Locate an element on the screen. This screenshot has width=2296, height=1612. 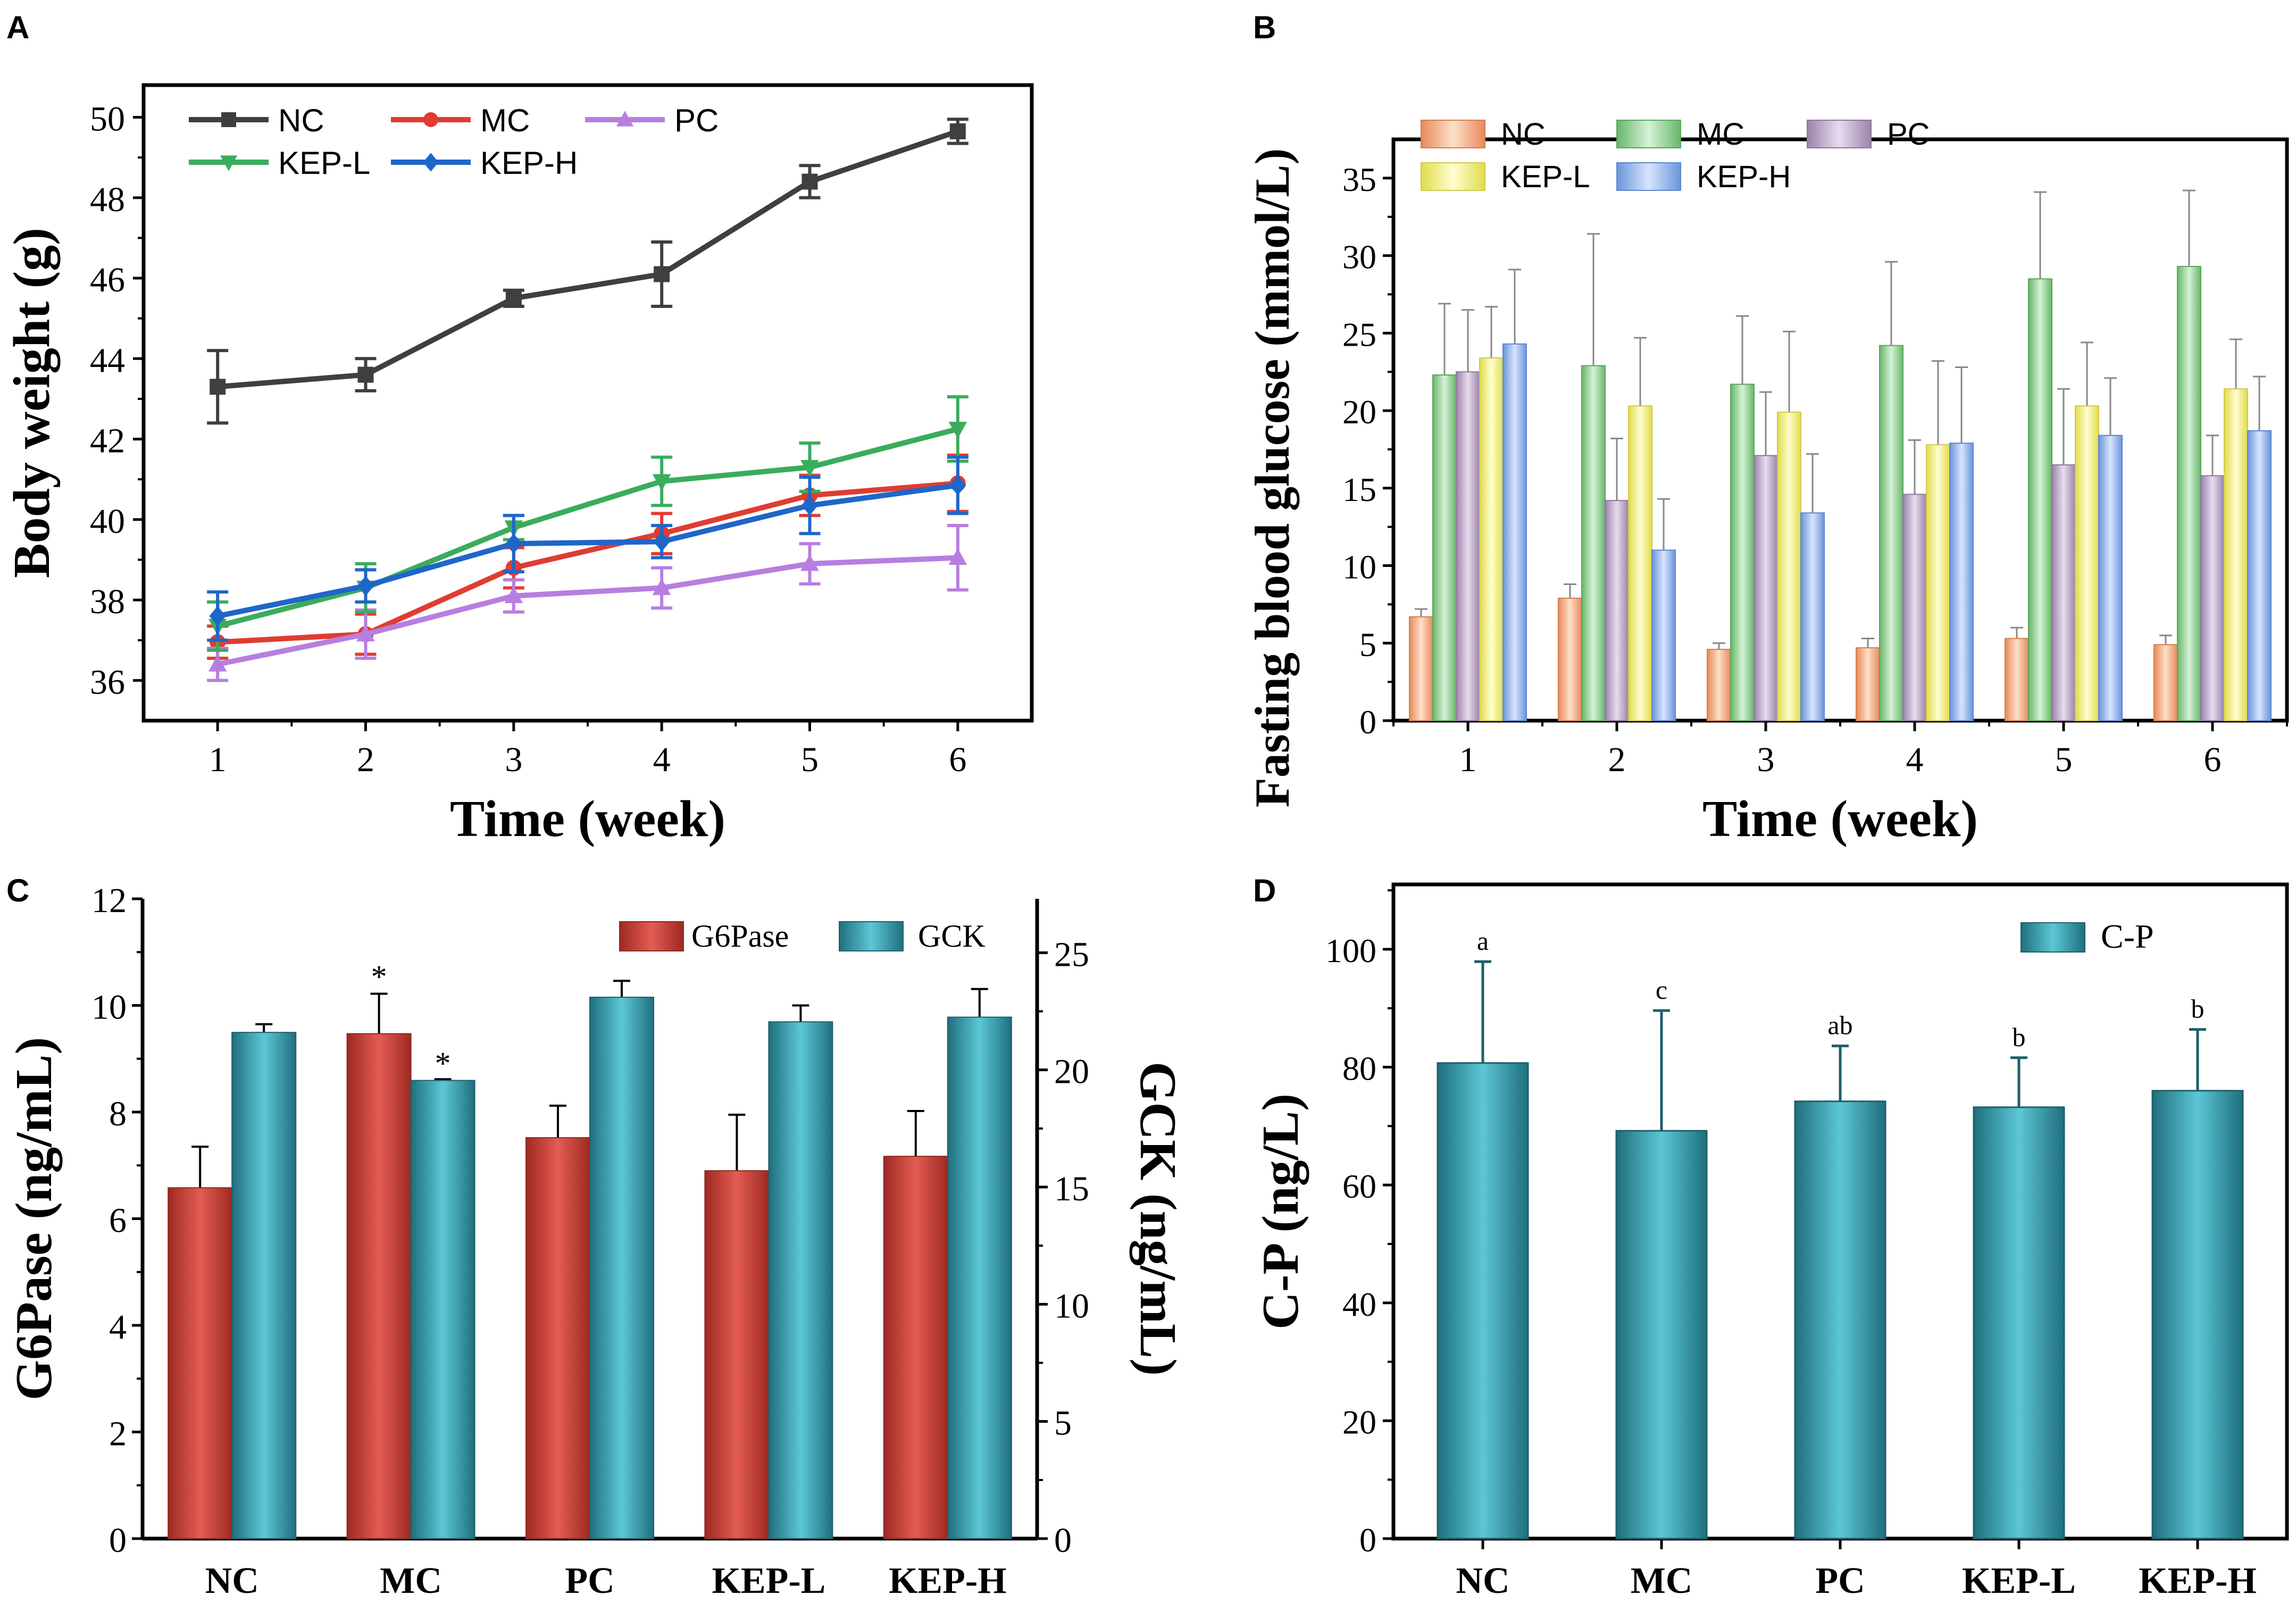
line-mc is located at coordinates (587, 563).